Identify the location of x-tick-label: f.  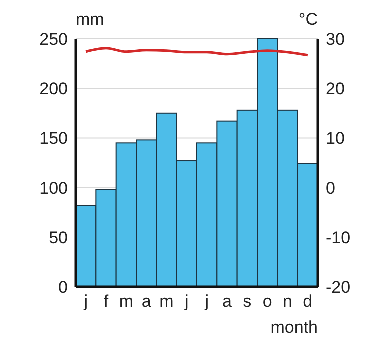
(106, 301).